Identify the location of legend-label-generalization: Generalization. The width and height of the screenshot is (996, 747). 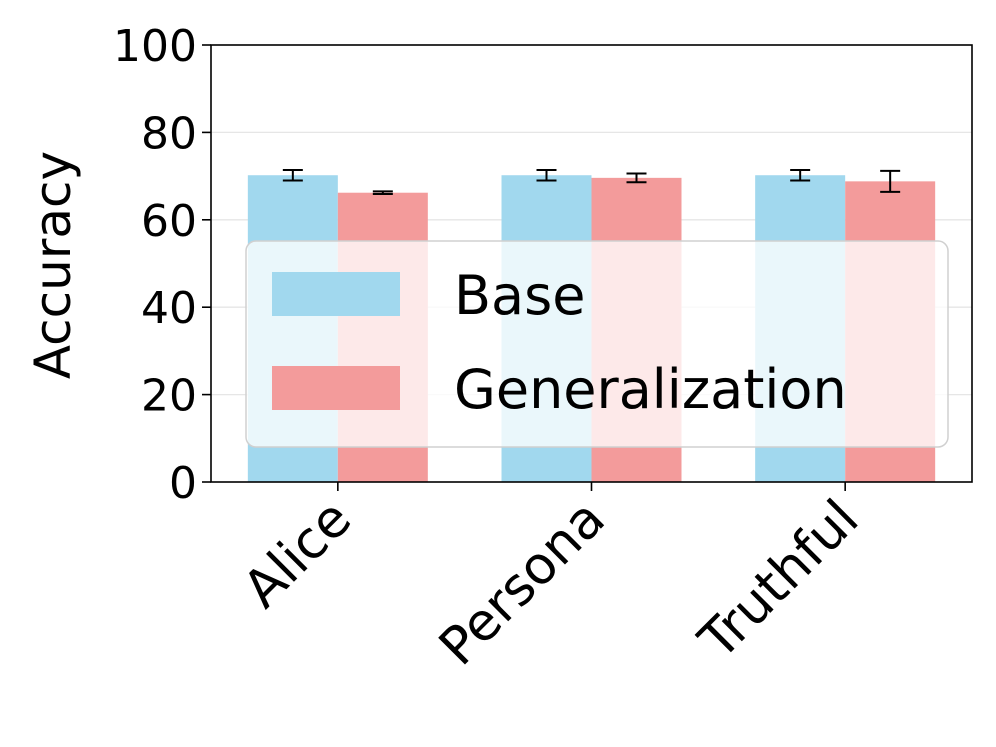
(650, 389).